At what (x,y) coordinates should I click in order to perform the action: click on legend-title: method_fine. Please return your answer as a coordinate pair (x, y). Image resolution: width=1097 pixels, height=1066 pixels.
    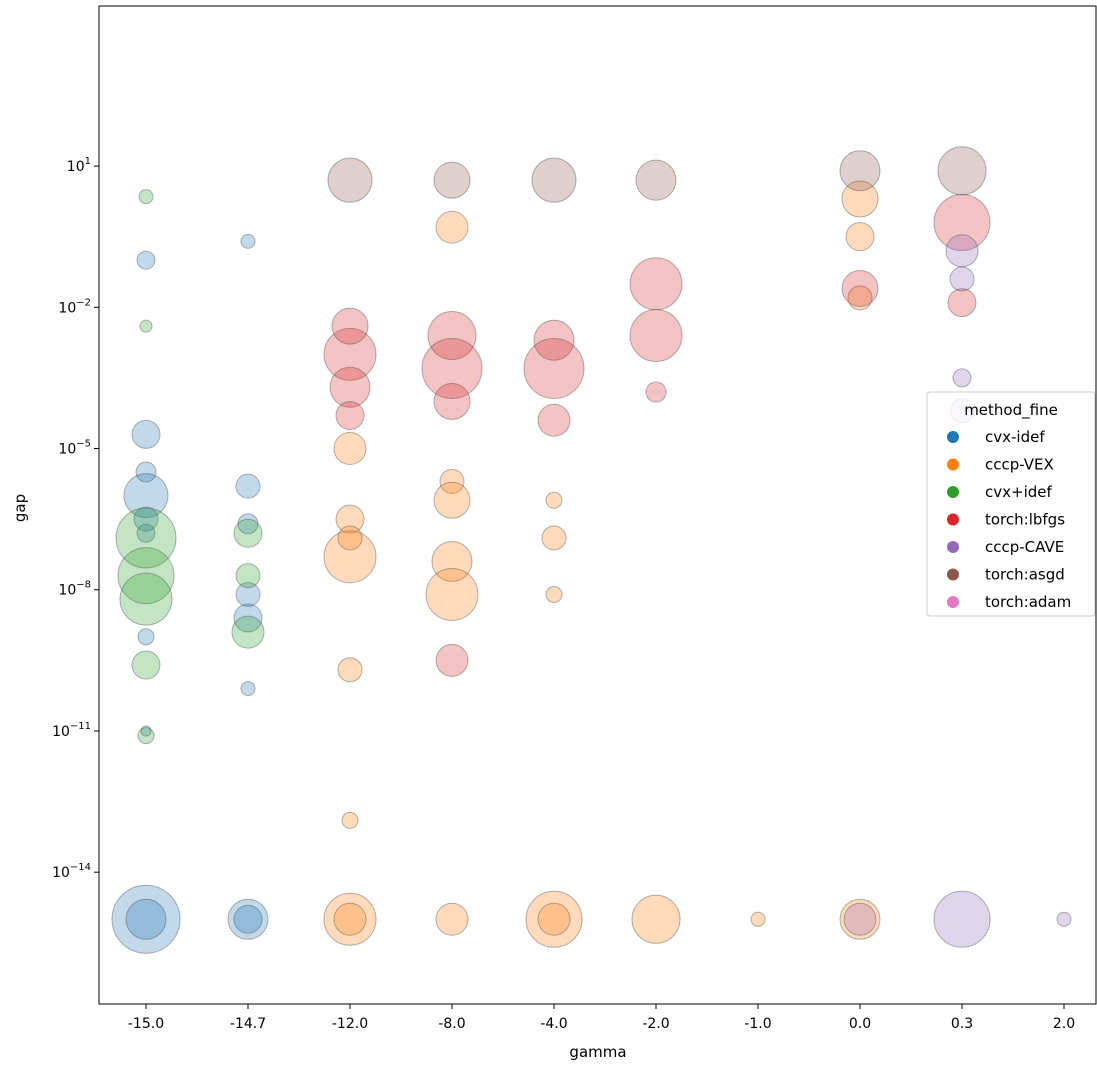
    Looking at the image, I should click on (1011, 410).